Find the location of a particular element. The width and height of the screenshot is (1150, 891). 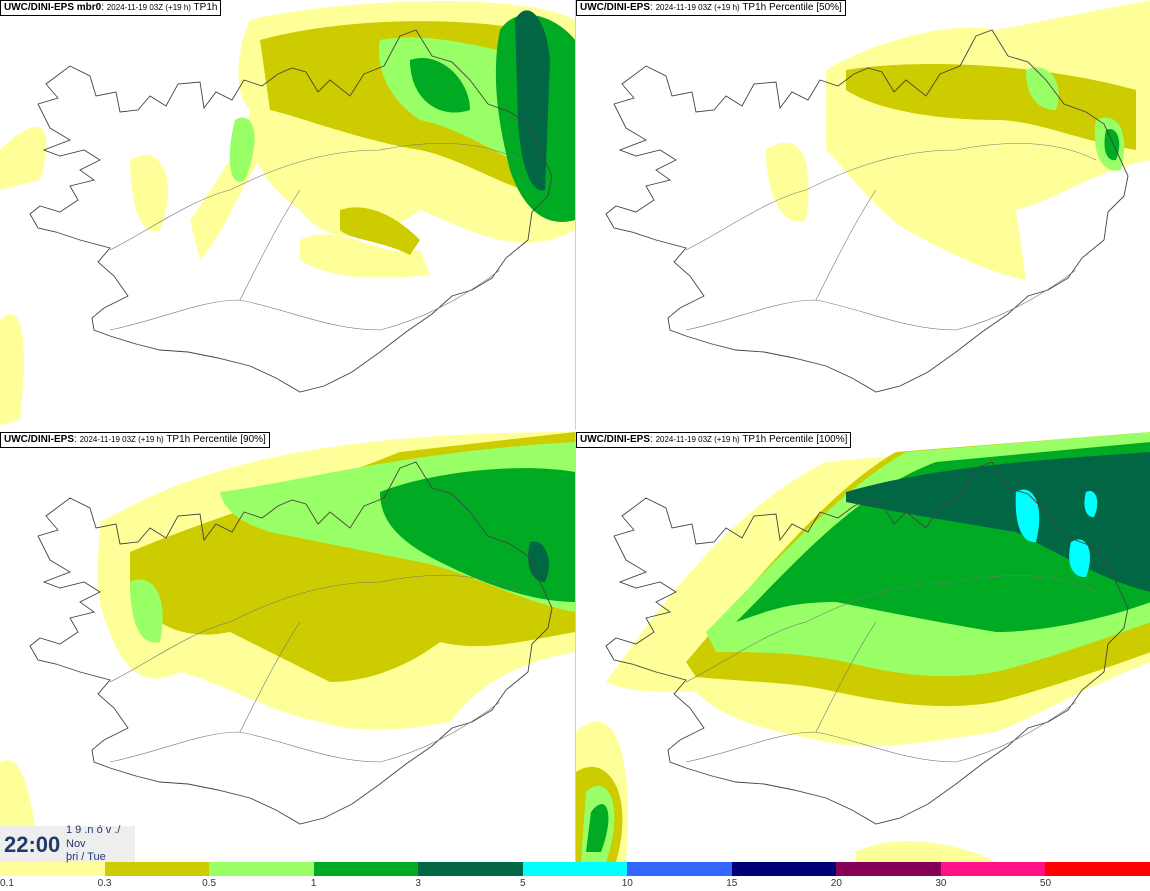

legend-label: 5 is located at coordinates (522, 883).